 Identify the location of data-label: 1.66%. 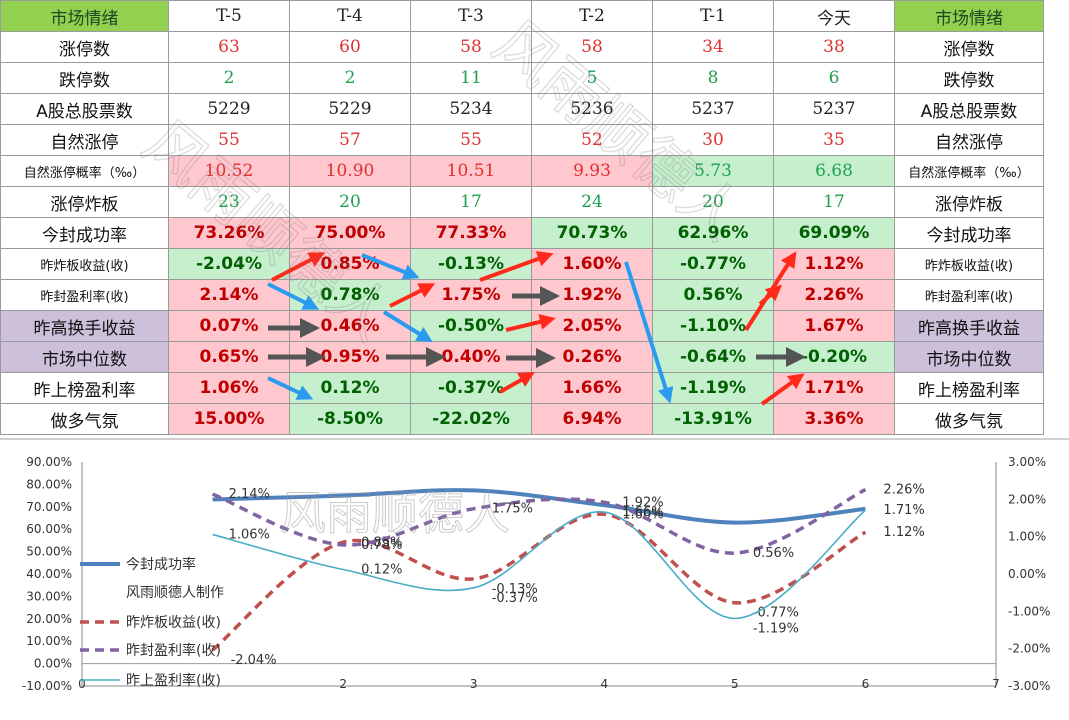
(642, 512).